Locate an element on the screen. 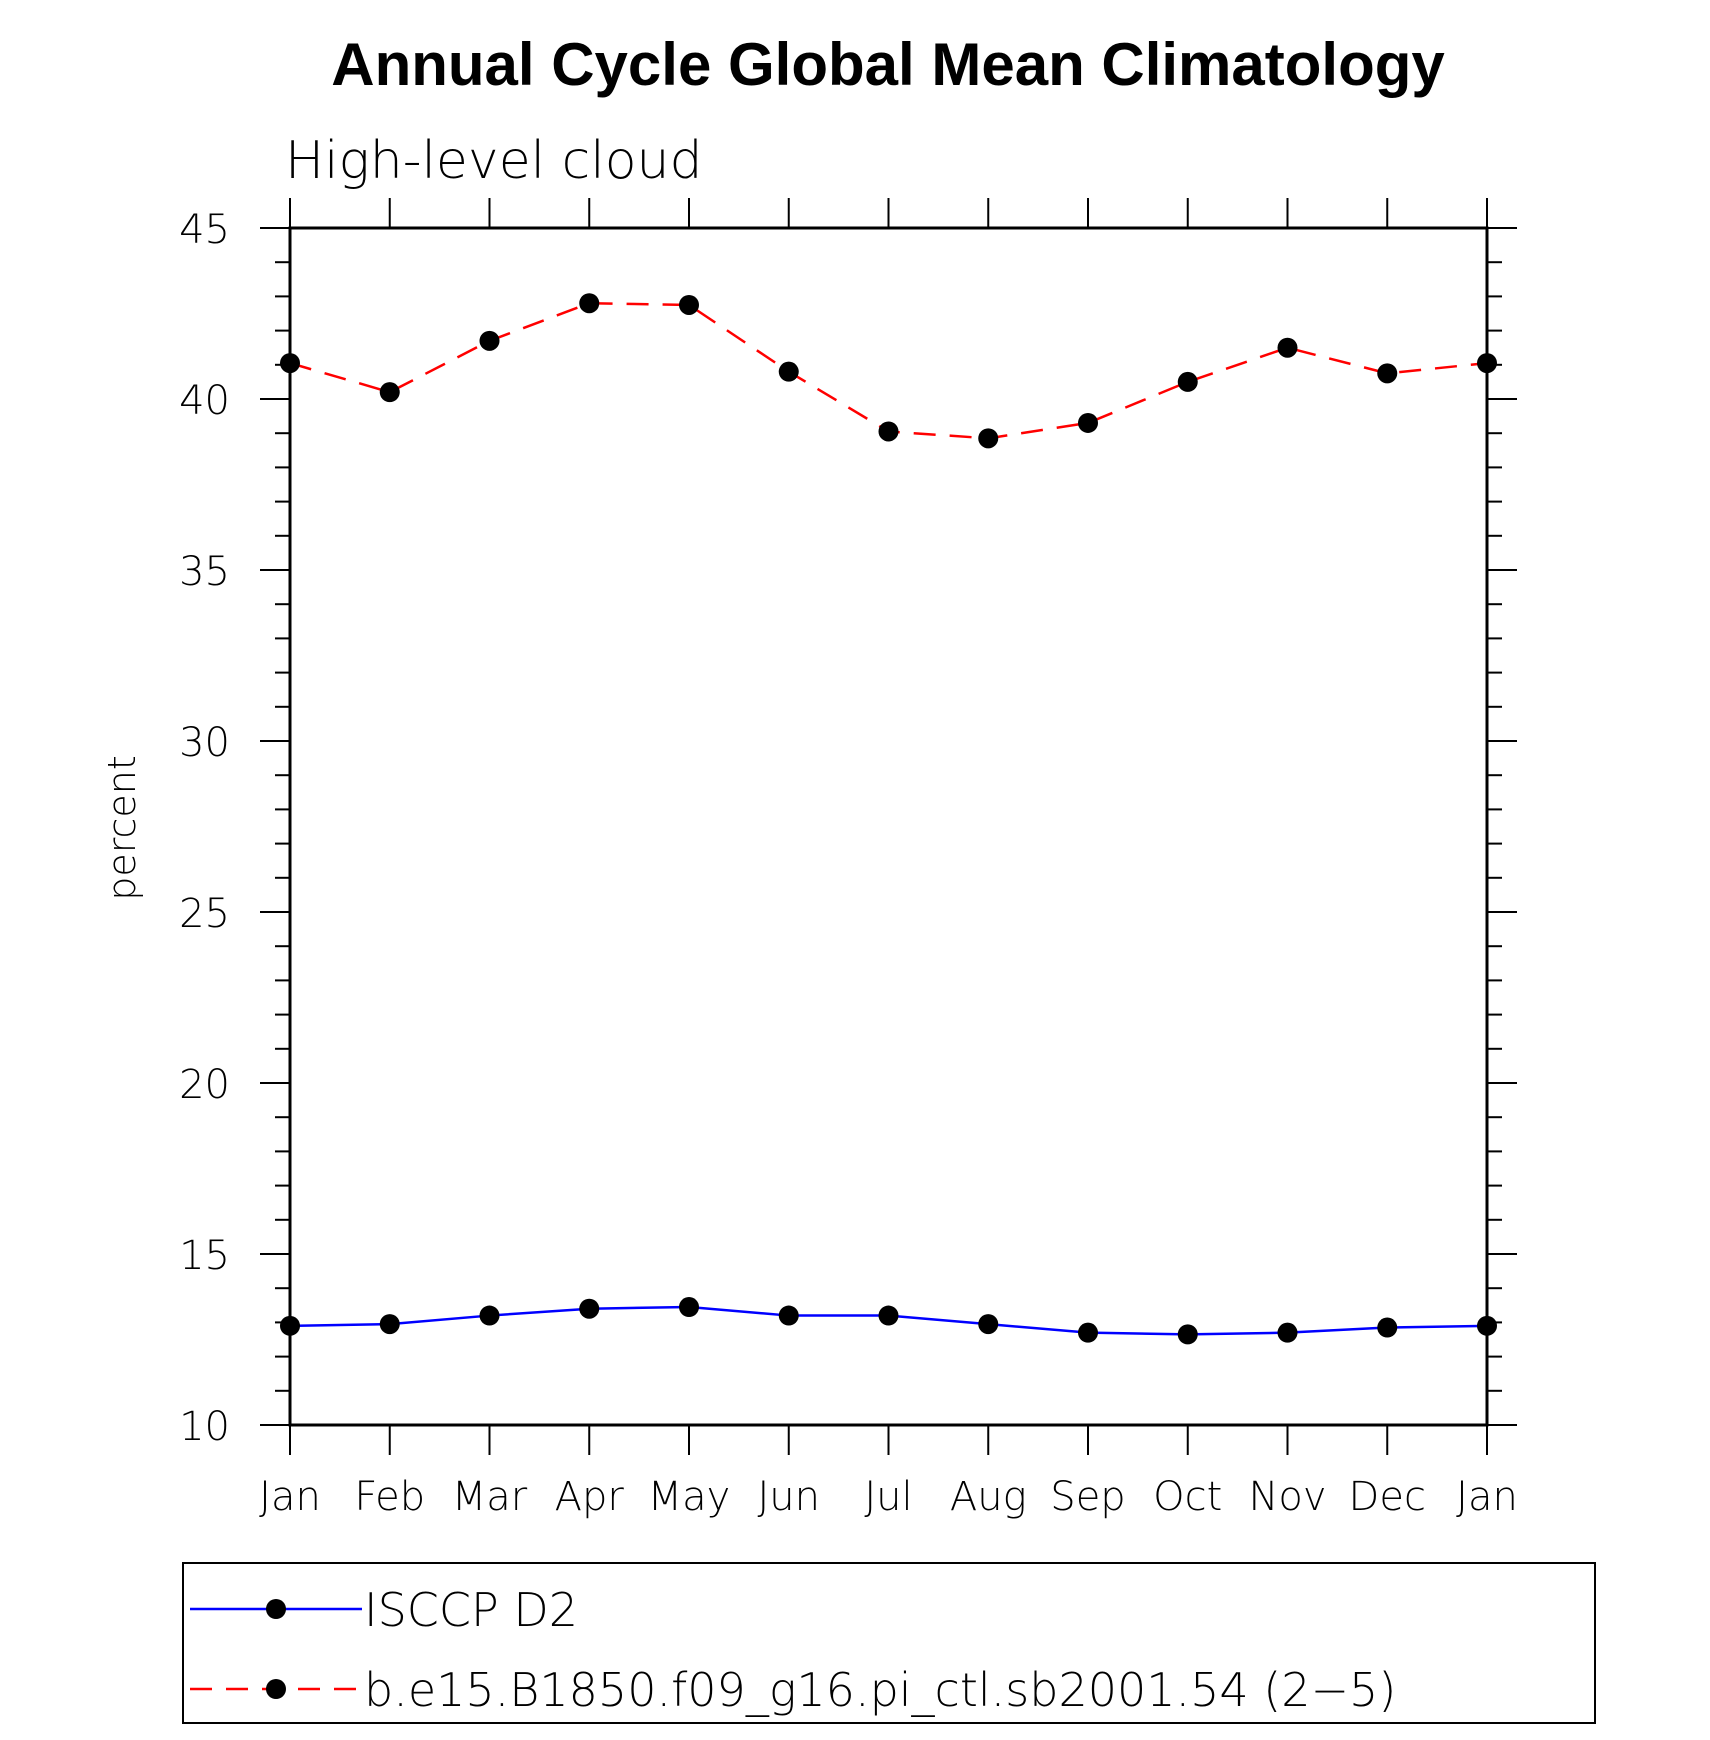 The image size is (1710, 1740). y-tick-label: 45 is located at coordinates (204, 230).